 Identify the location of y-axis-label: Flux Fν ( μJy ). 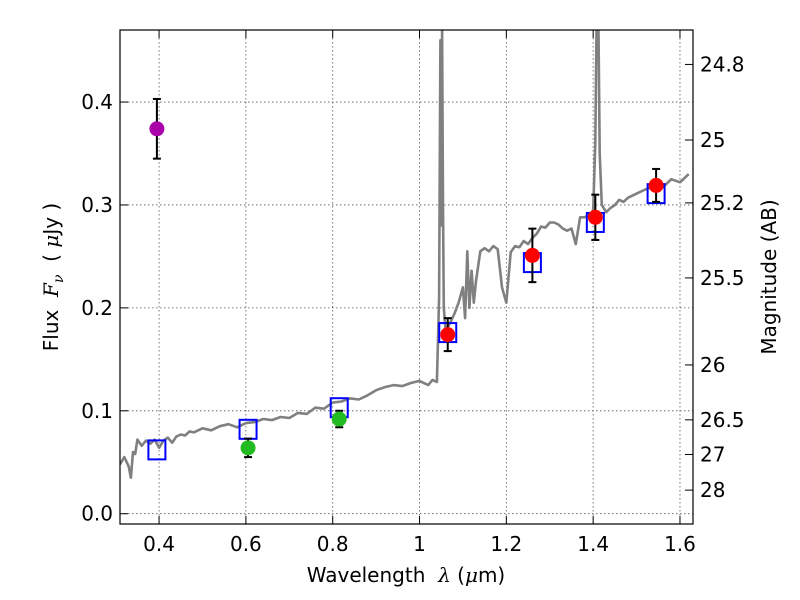
(53, 277).